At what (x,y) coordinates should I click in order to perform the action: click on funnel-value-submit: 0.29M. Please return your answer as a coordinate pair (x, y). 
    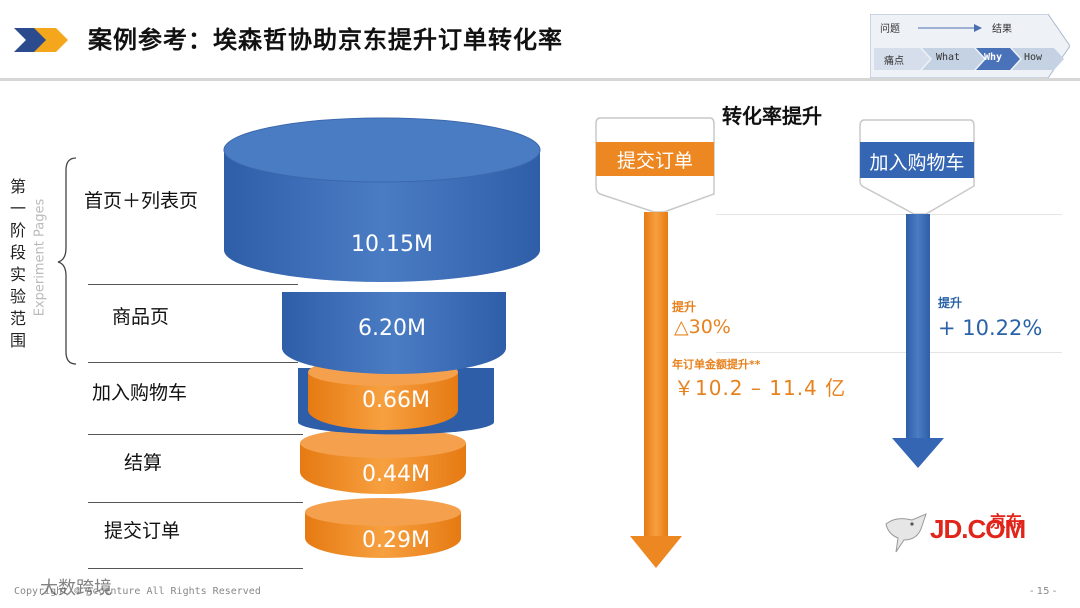
    Looking at the image, I should click on (396, 540).